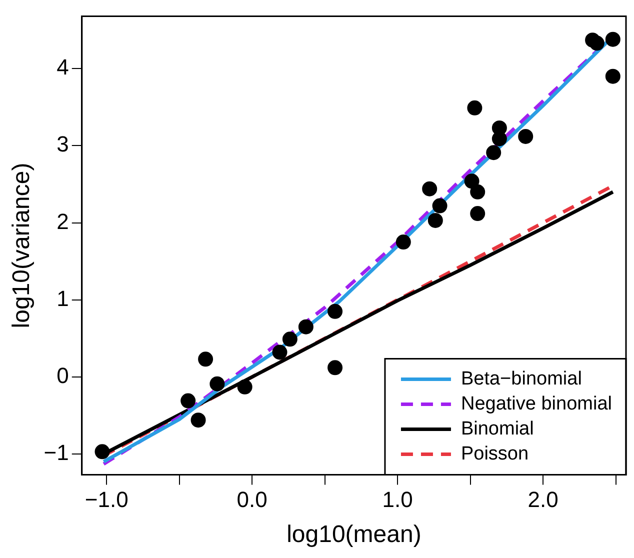 This screenshot has width=634, height=558. What do you see at coordinates (62, 375) in the screenshot?
I see `y-tick-label: 0` at bounding box center [62, 375].